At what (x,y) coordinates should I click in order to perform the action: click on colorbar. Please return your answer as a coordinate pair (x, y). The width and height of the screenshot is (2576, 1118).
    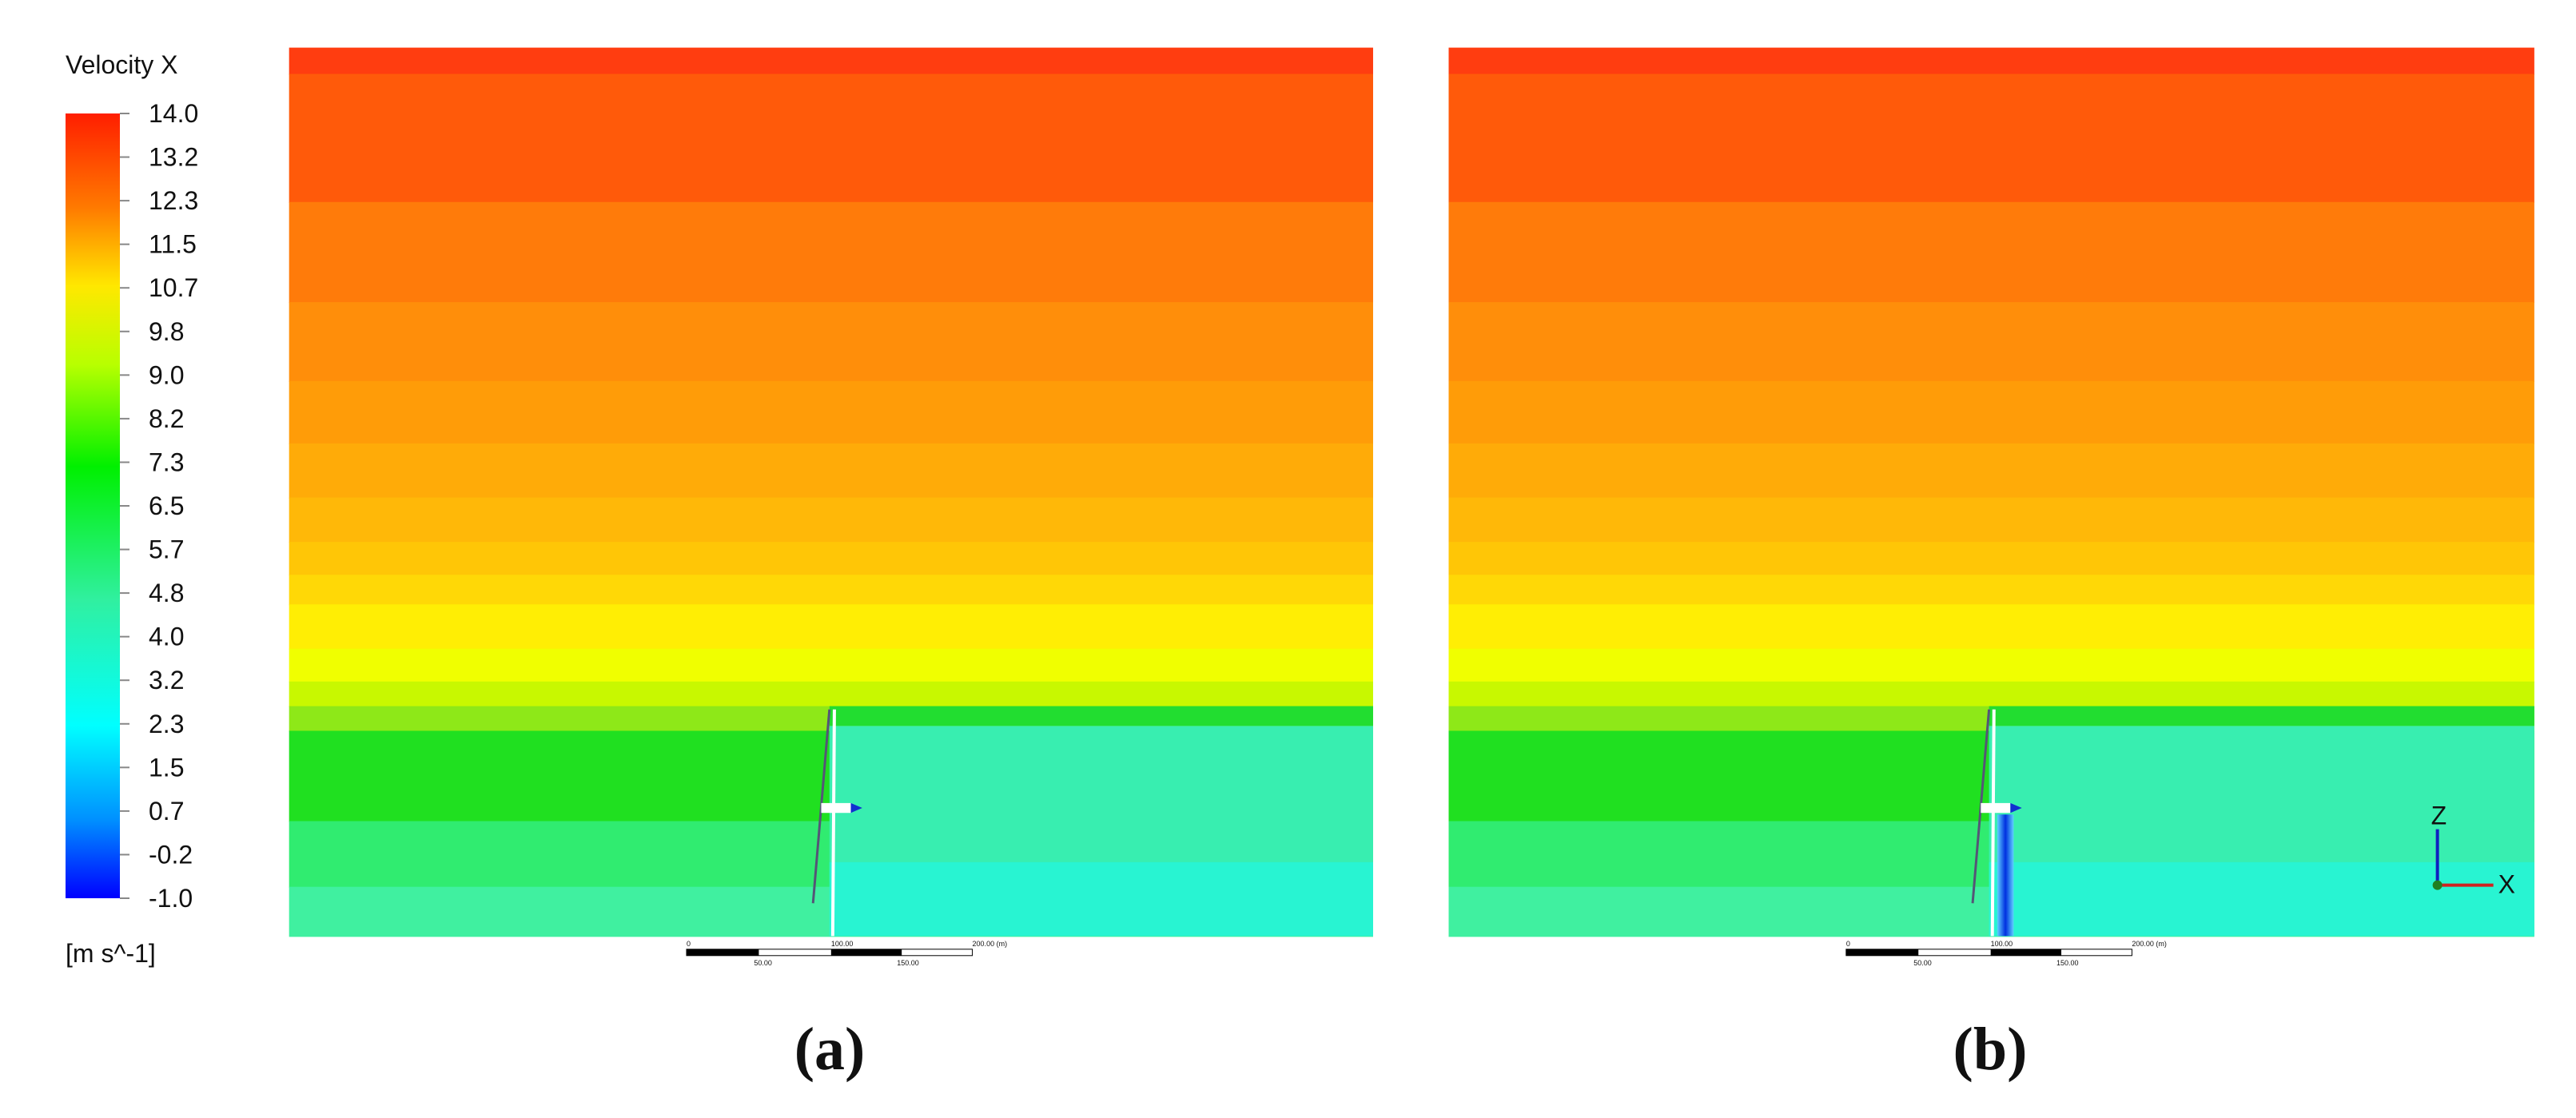
    Looking at the image, I should click on (93, 505).